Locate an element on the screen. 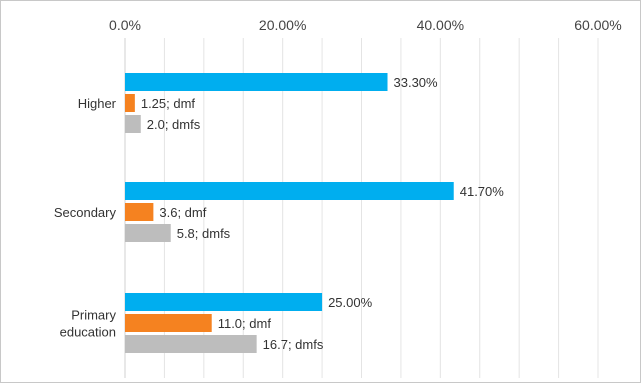 The height and width of the screenshot is (383, 641). data-label: 5.8; dmfs is located at coordinates (204, 233).